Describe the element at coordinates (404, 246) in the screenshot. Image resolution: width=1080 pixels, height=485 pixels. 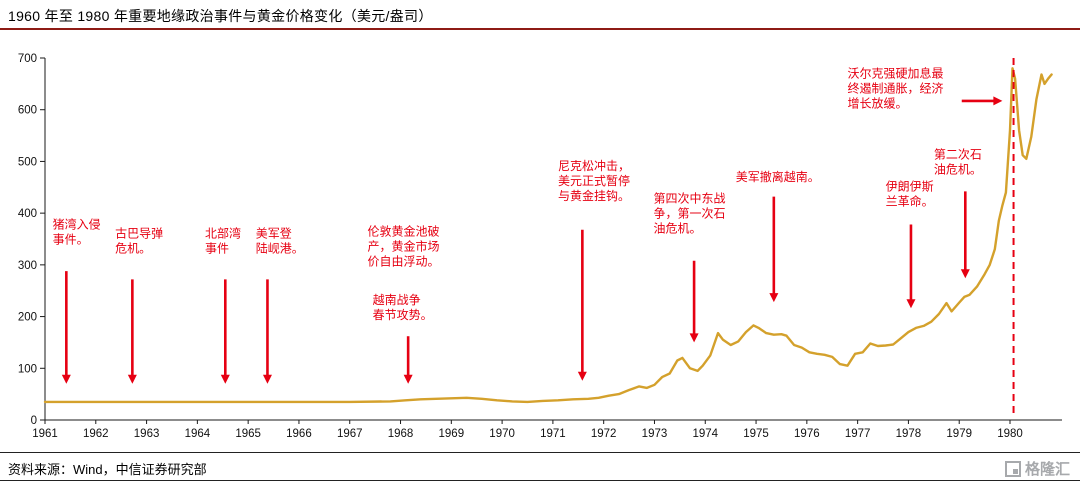
I see `event-annotation-text: 伦敦黄金池破产，黄金市场价自由浮动。` at that location.